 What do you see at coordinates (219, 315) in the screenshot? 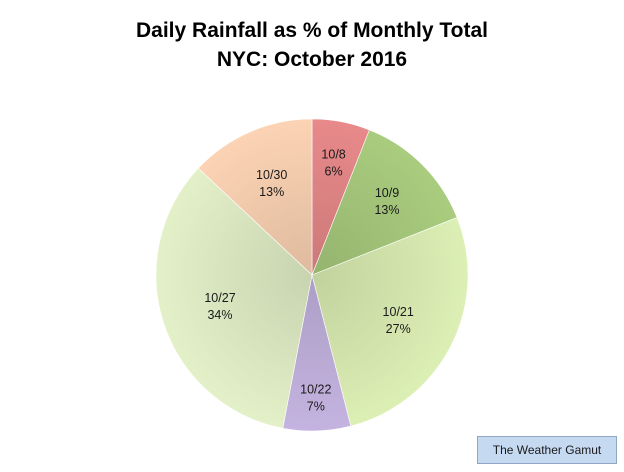
I see `slice-value-label: 34%` at bounding box center [219, 315].